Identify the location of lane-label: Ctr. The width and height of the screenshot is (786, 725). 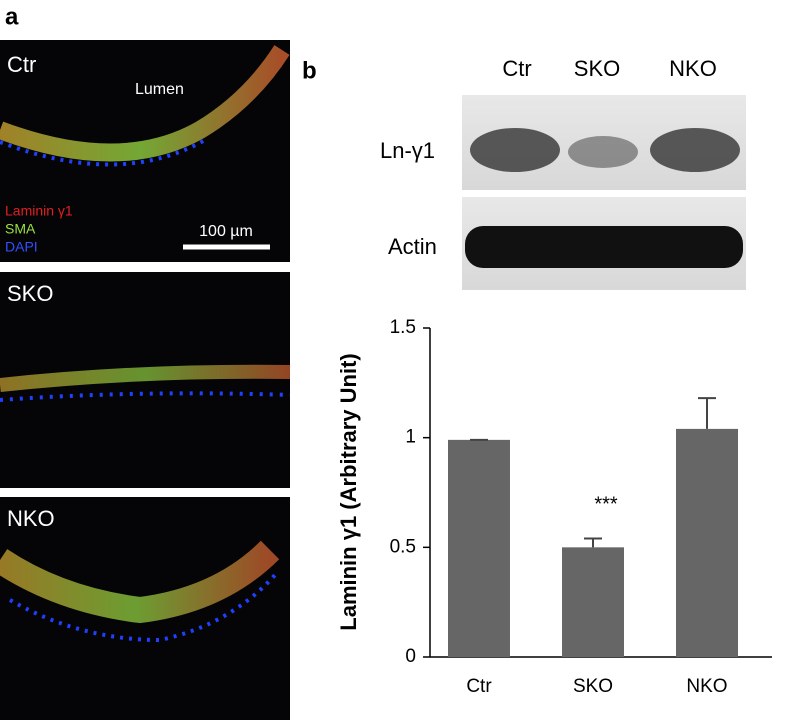
(516, 68).